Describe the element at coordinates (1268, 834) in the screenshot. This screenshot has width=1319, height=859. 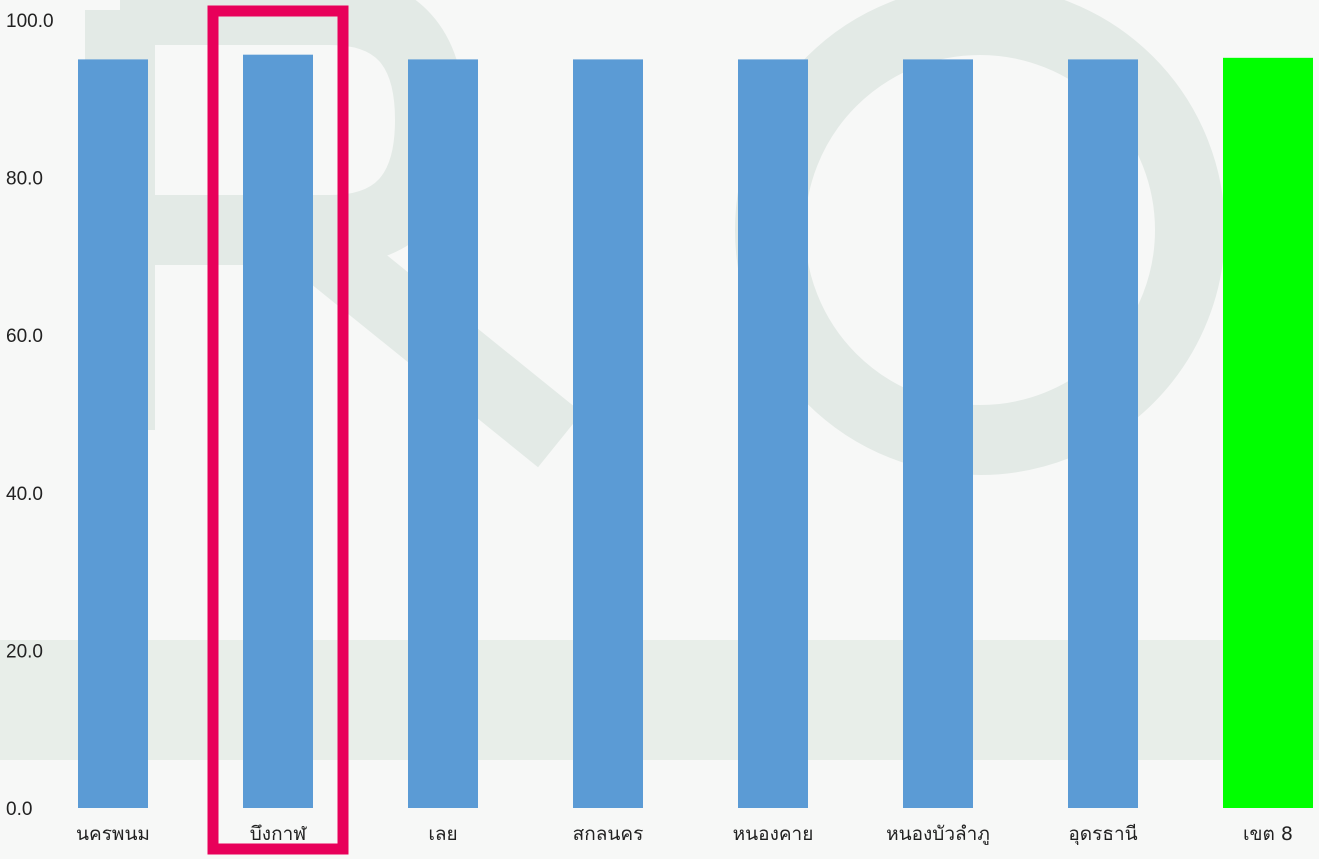
I see `x-category-label: เขต 8` at that location.